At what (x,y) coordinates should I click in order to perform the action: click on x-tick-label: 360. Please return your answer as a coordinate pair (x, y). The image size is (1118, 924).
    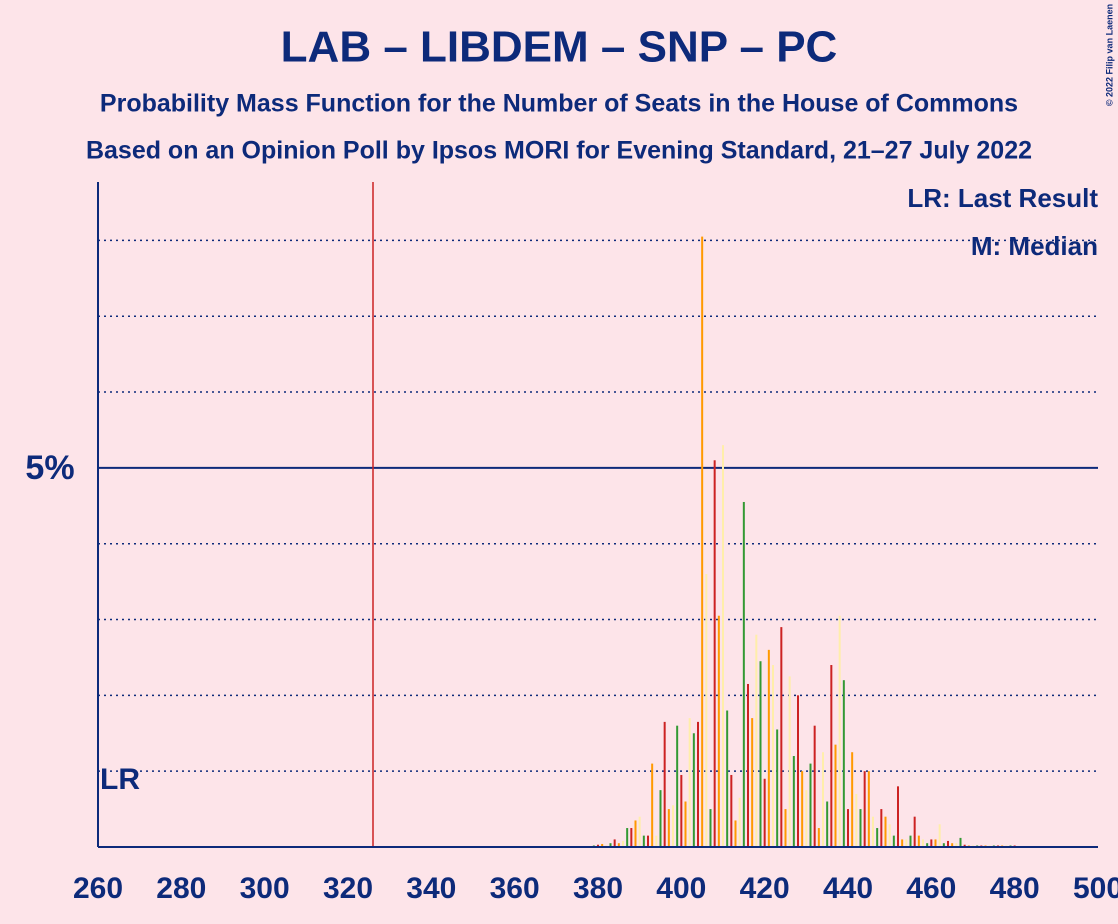
    Looking at the image, I should click on (515, 888).